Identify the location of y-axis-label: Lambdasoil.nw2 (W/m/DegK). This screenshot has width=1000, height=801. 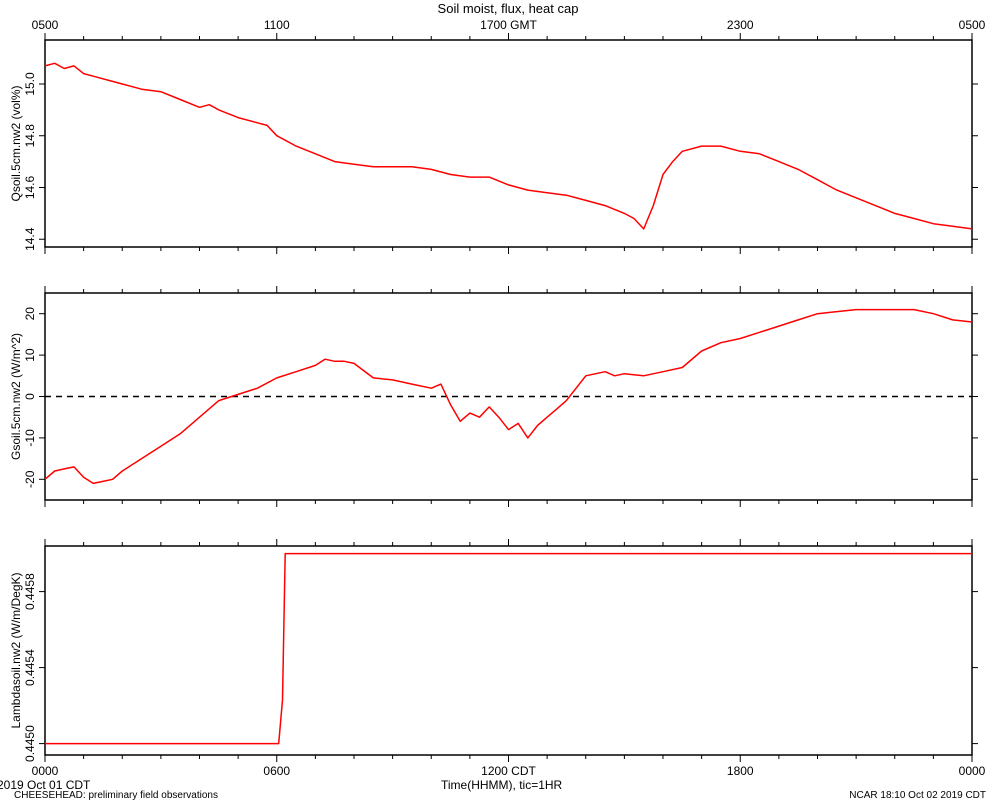
(16, 650).